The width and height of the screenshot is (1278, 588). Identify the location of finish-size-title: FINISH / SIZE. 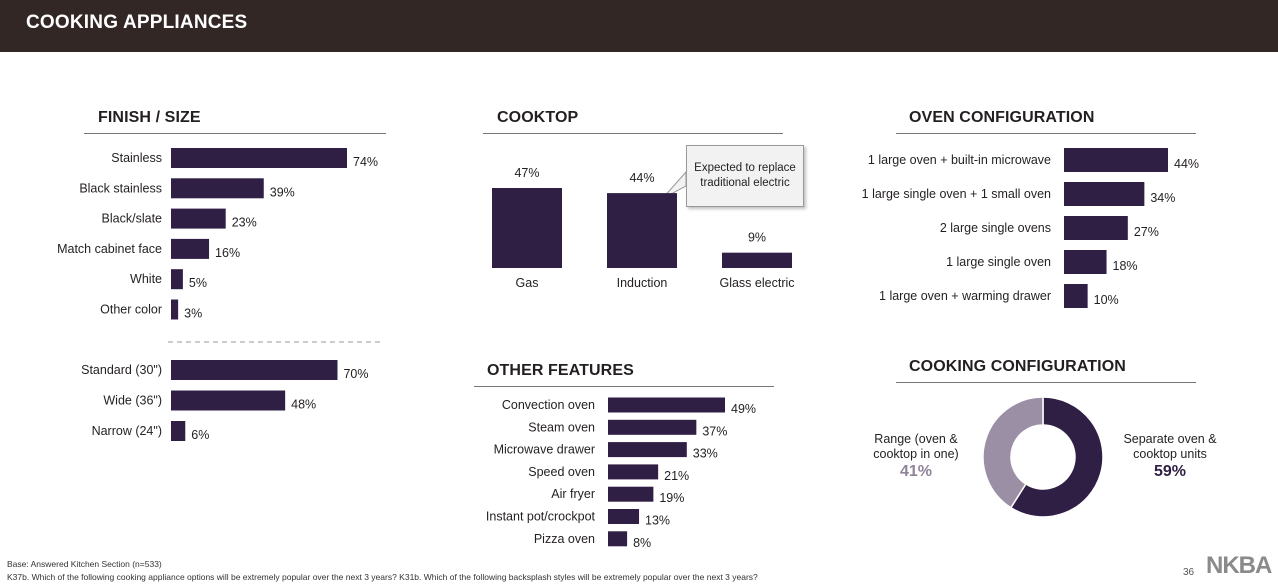
(149, 117).